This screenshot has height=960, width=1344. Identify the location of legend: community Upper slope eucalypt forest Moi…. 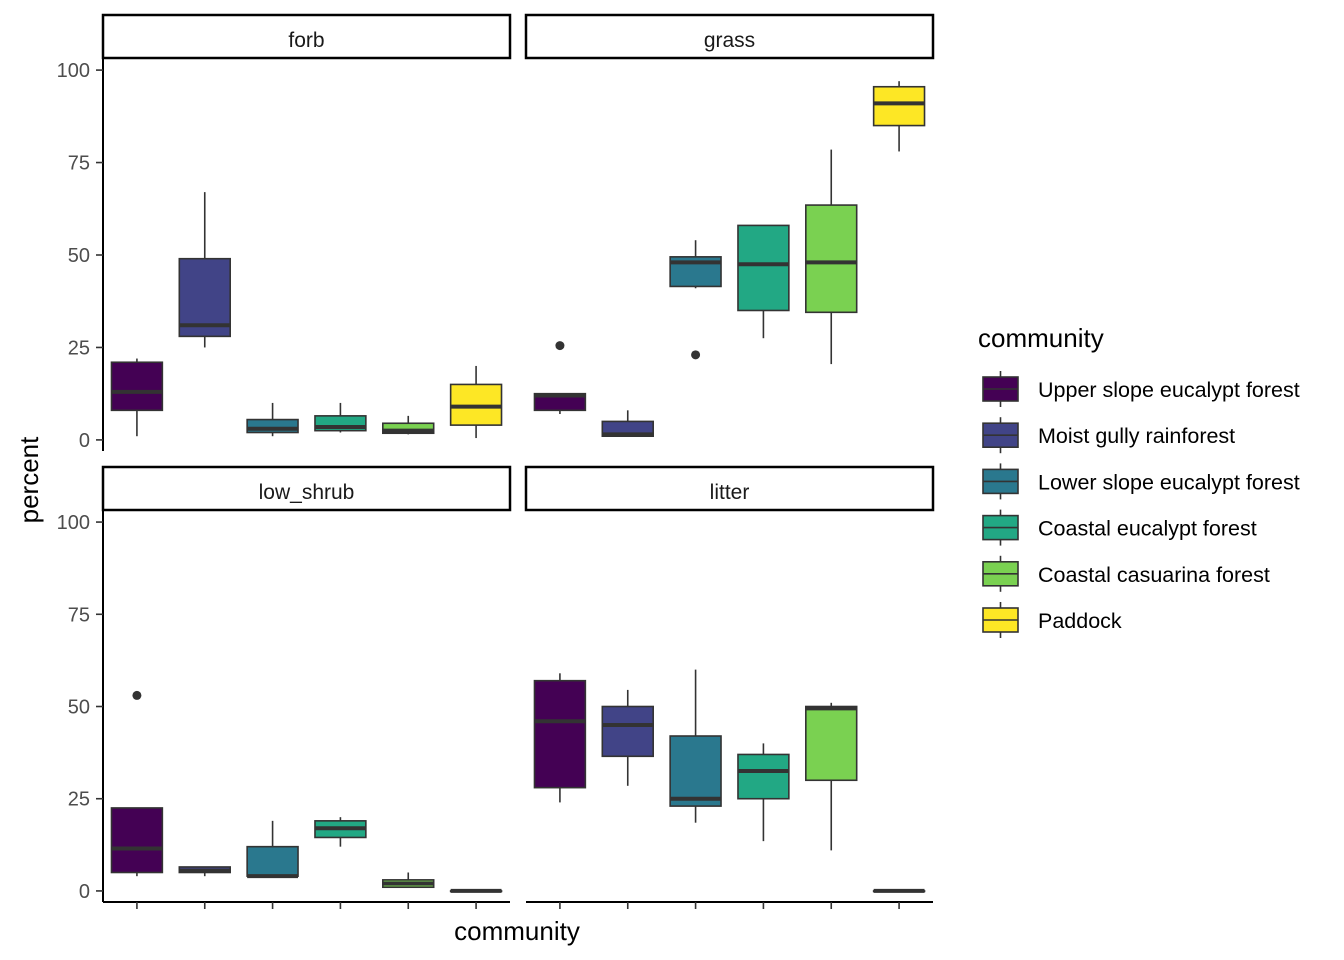
(1139, 480).